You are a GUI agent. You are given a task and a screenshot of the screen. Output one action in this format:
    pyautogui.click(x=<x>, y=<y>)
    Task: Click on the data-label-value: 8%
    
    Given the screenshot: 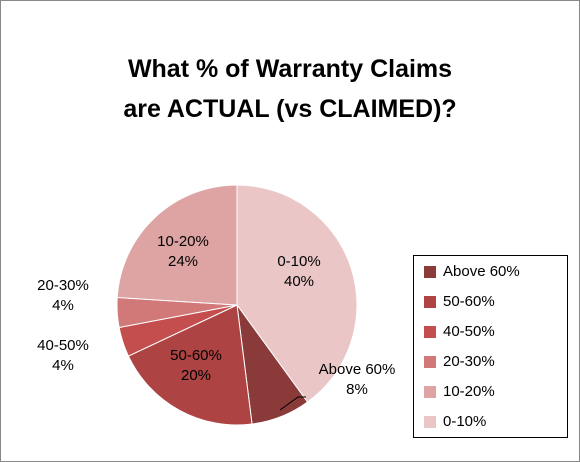 What is the action you would take?
    pyautogui.click(x=357, y=389)
    